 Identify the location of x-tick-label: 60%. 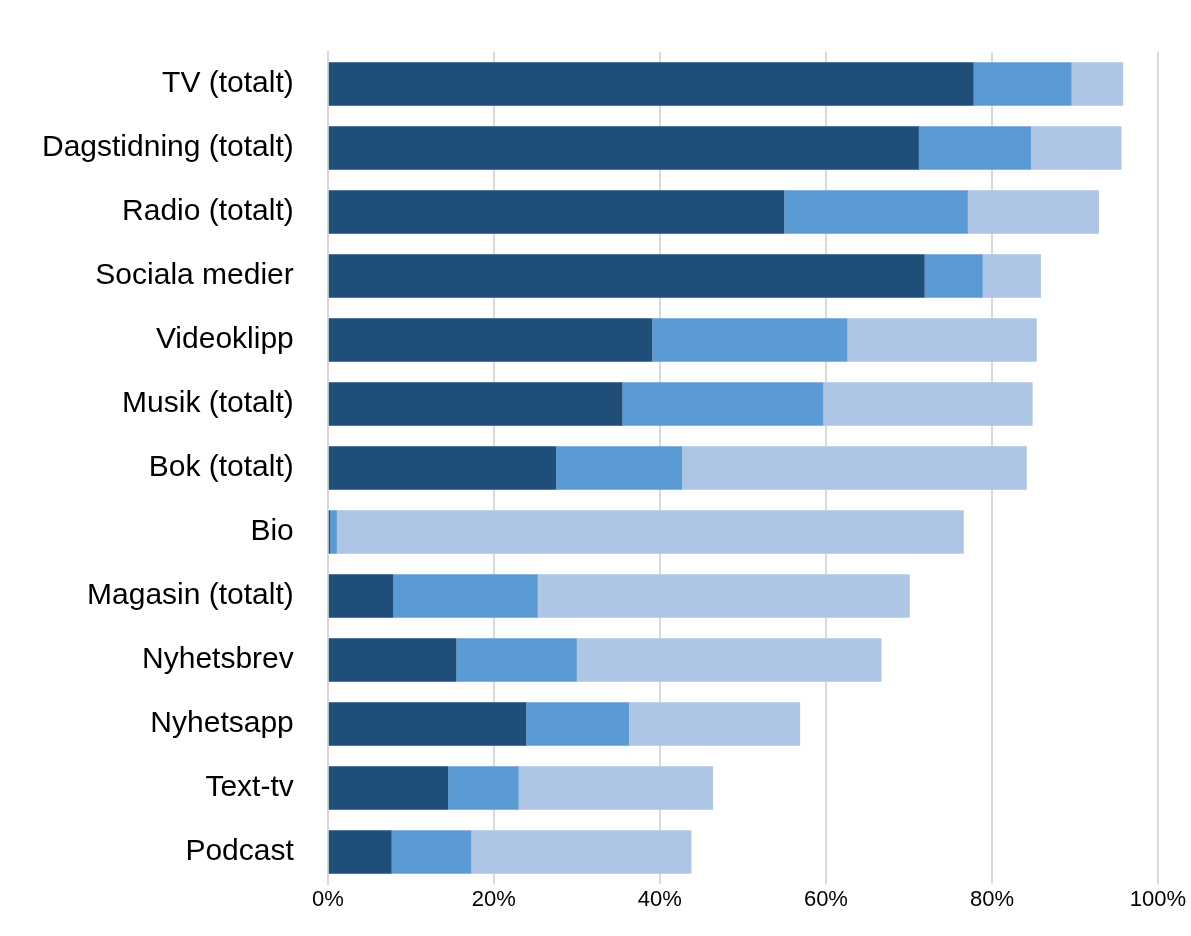
(825, 899).